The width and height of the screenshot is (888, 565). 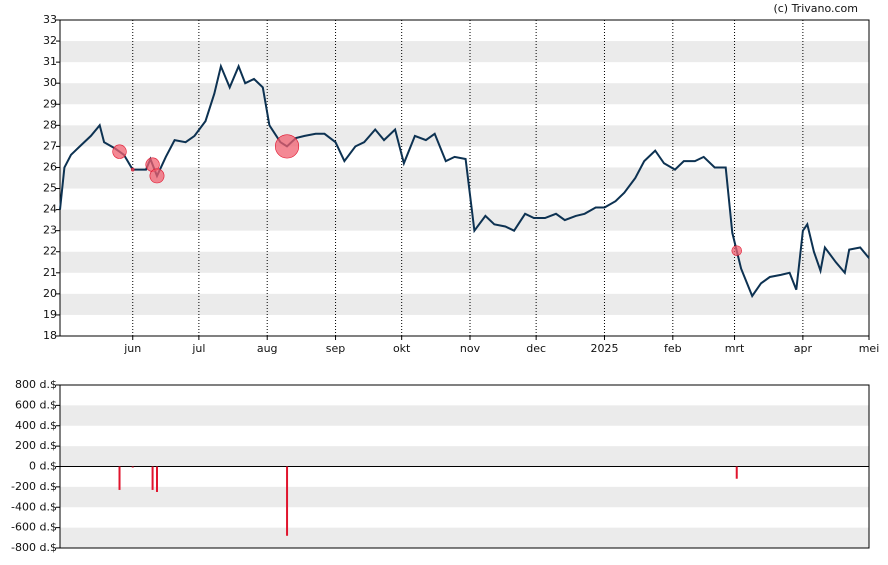 What do you see at coordinates (673, 348) in the screenshot?
I see `x-tick-label: feb` at bounding box center [673, 348].